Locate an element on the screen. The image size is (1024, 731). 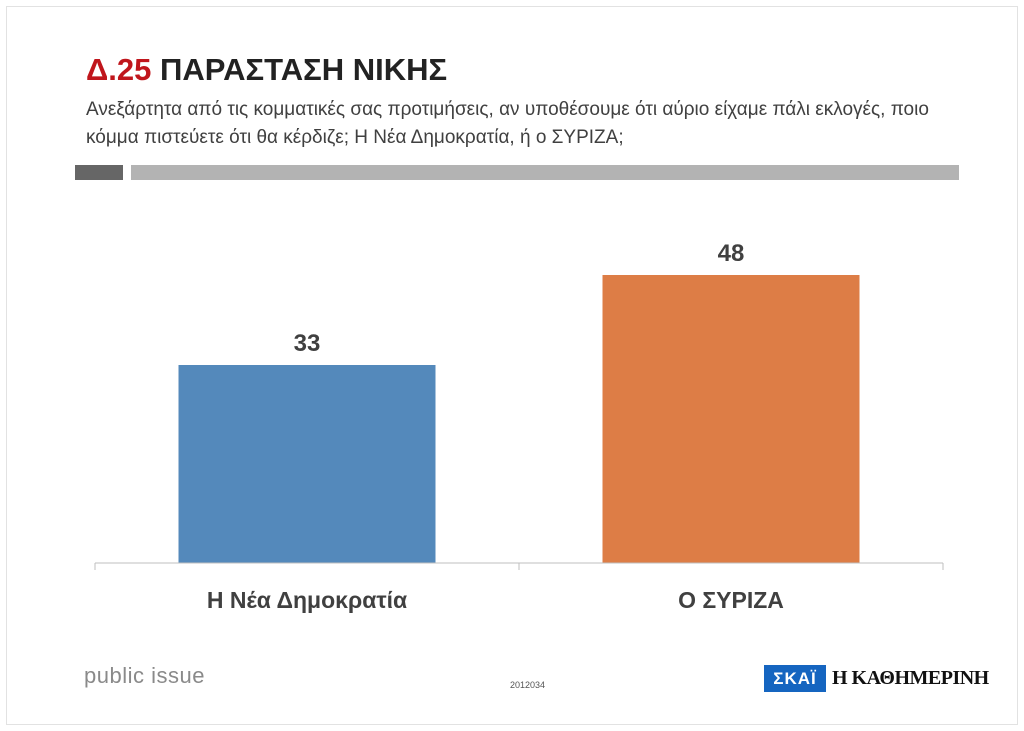
page-title: Δ.25 ΠΑΡΑΣΤΑΣΗ ΝΙΚΗΣ is located at coordinates (266, 70).